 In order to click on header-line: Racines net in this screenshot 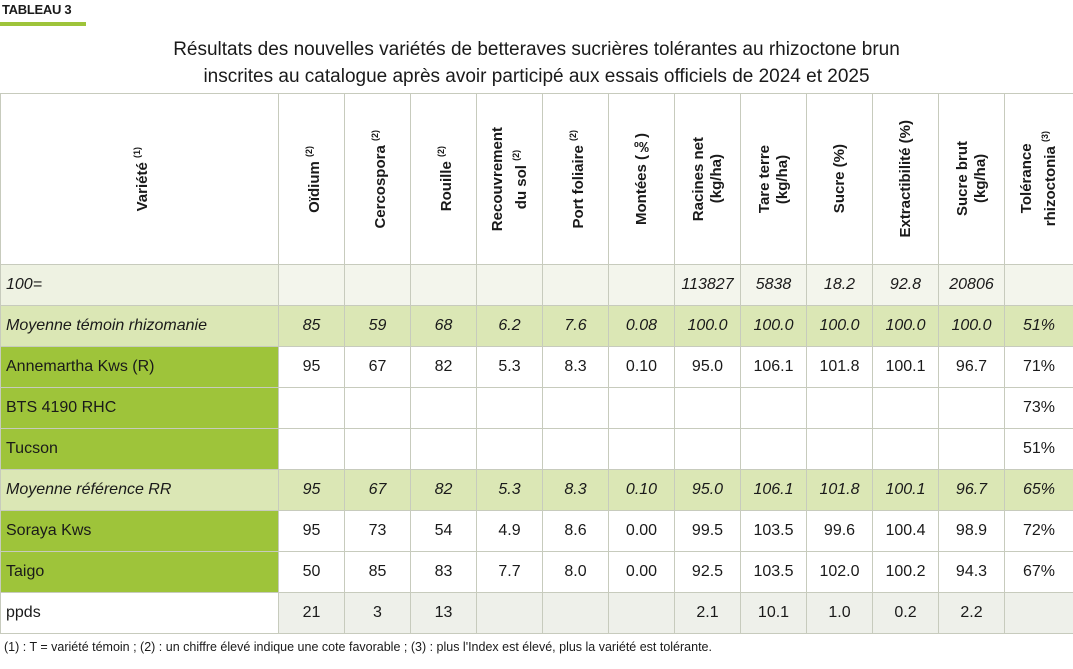, I will do `click(698, 179)`.